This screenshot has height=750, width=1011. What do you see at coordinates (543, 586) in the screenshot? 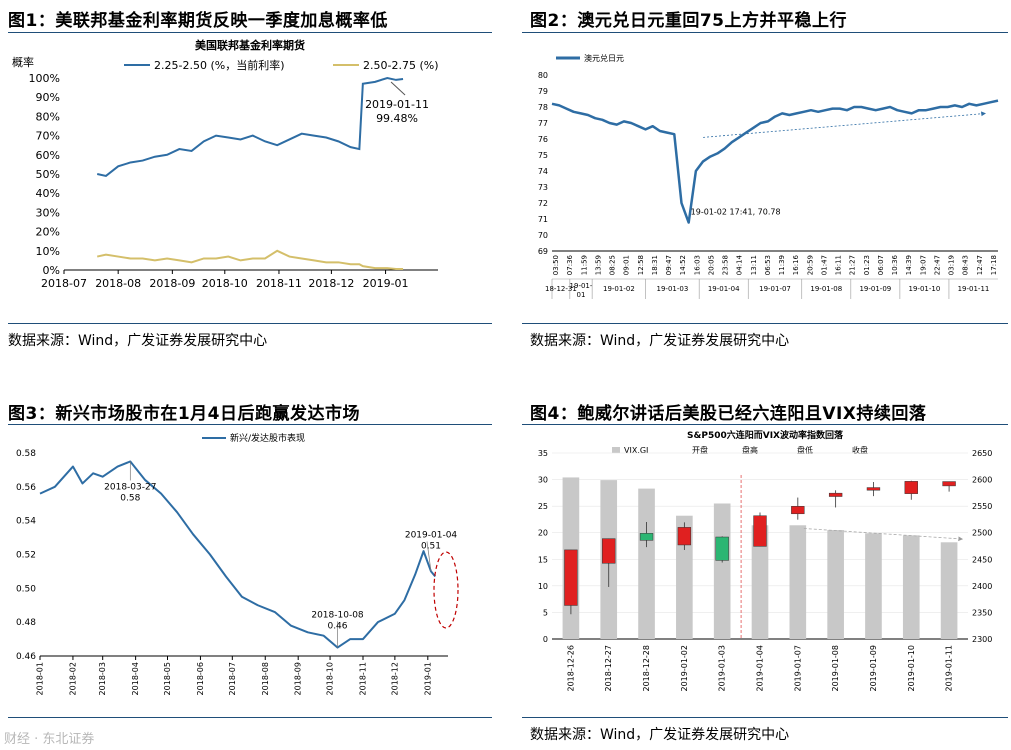
I see `y-left-tick-label: 10` at bounding box center [543, 586].